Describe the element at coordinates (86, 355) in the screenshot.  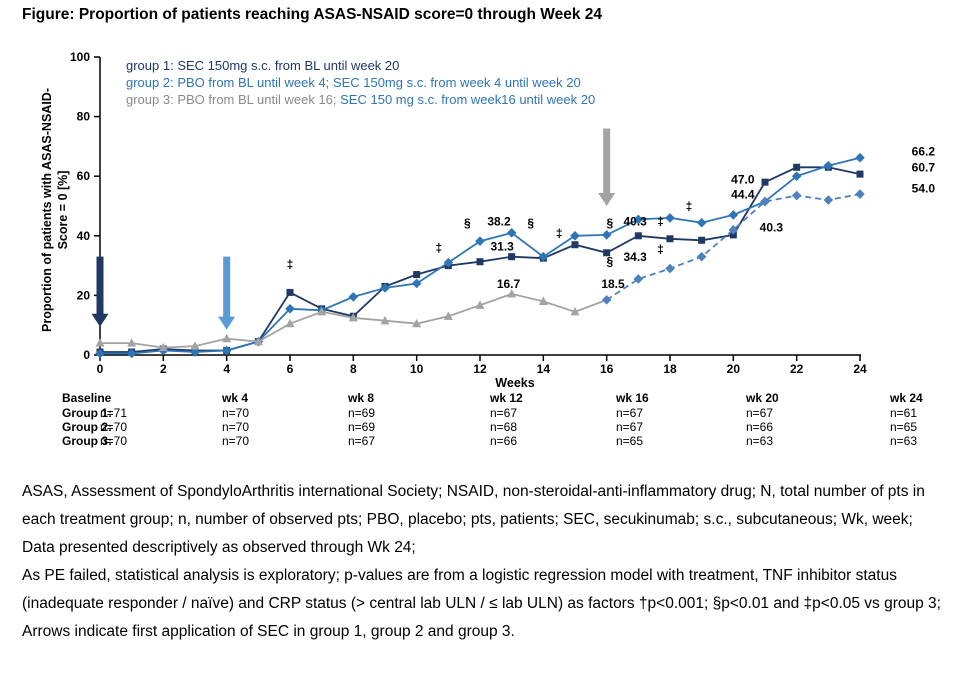
I see `y-tick-label: 0` at that location.